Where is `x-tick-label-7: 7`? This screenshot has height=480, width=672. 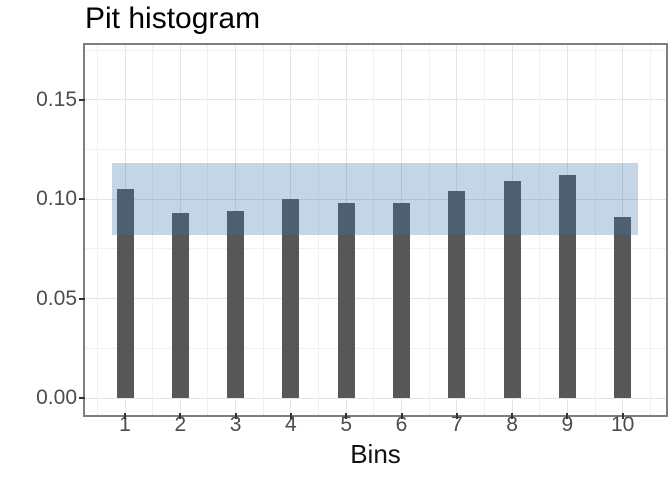
x-tick-label-7: 7 is located at coordinates (456, 424).